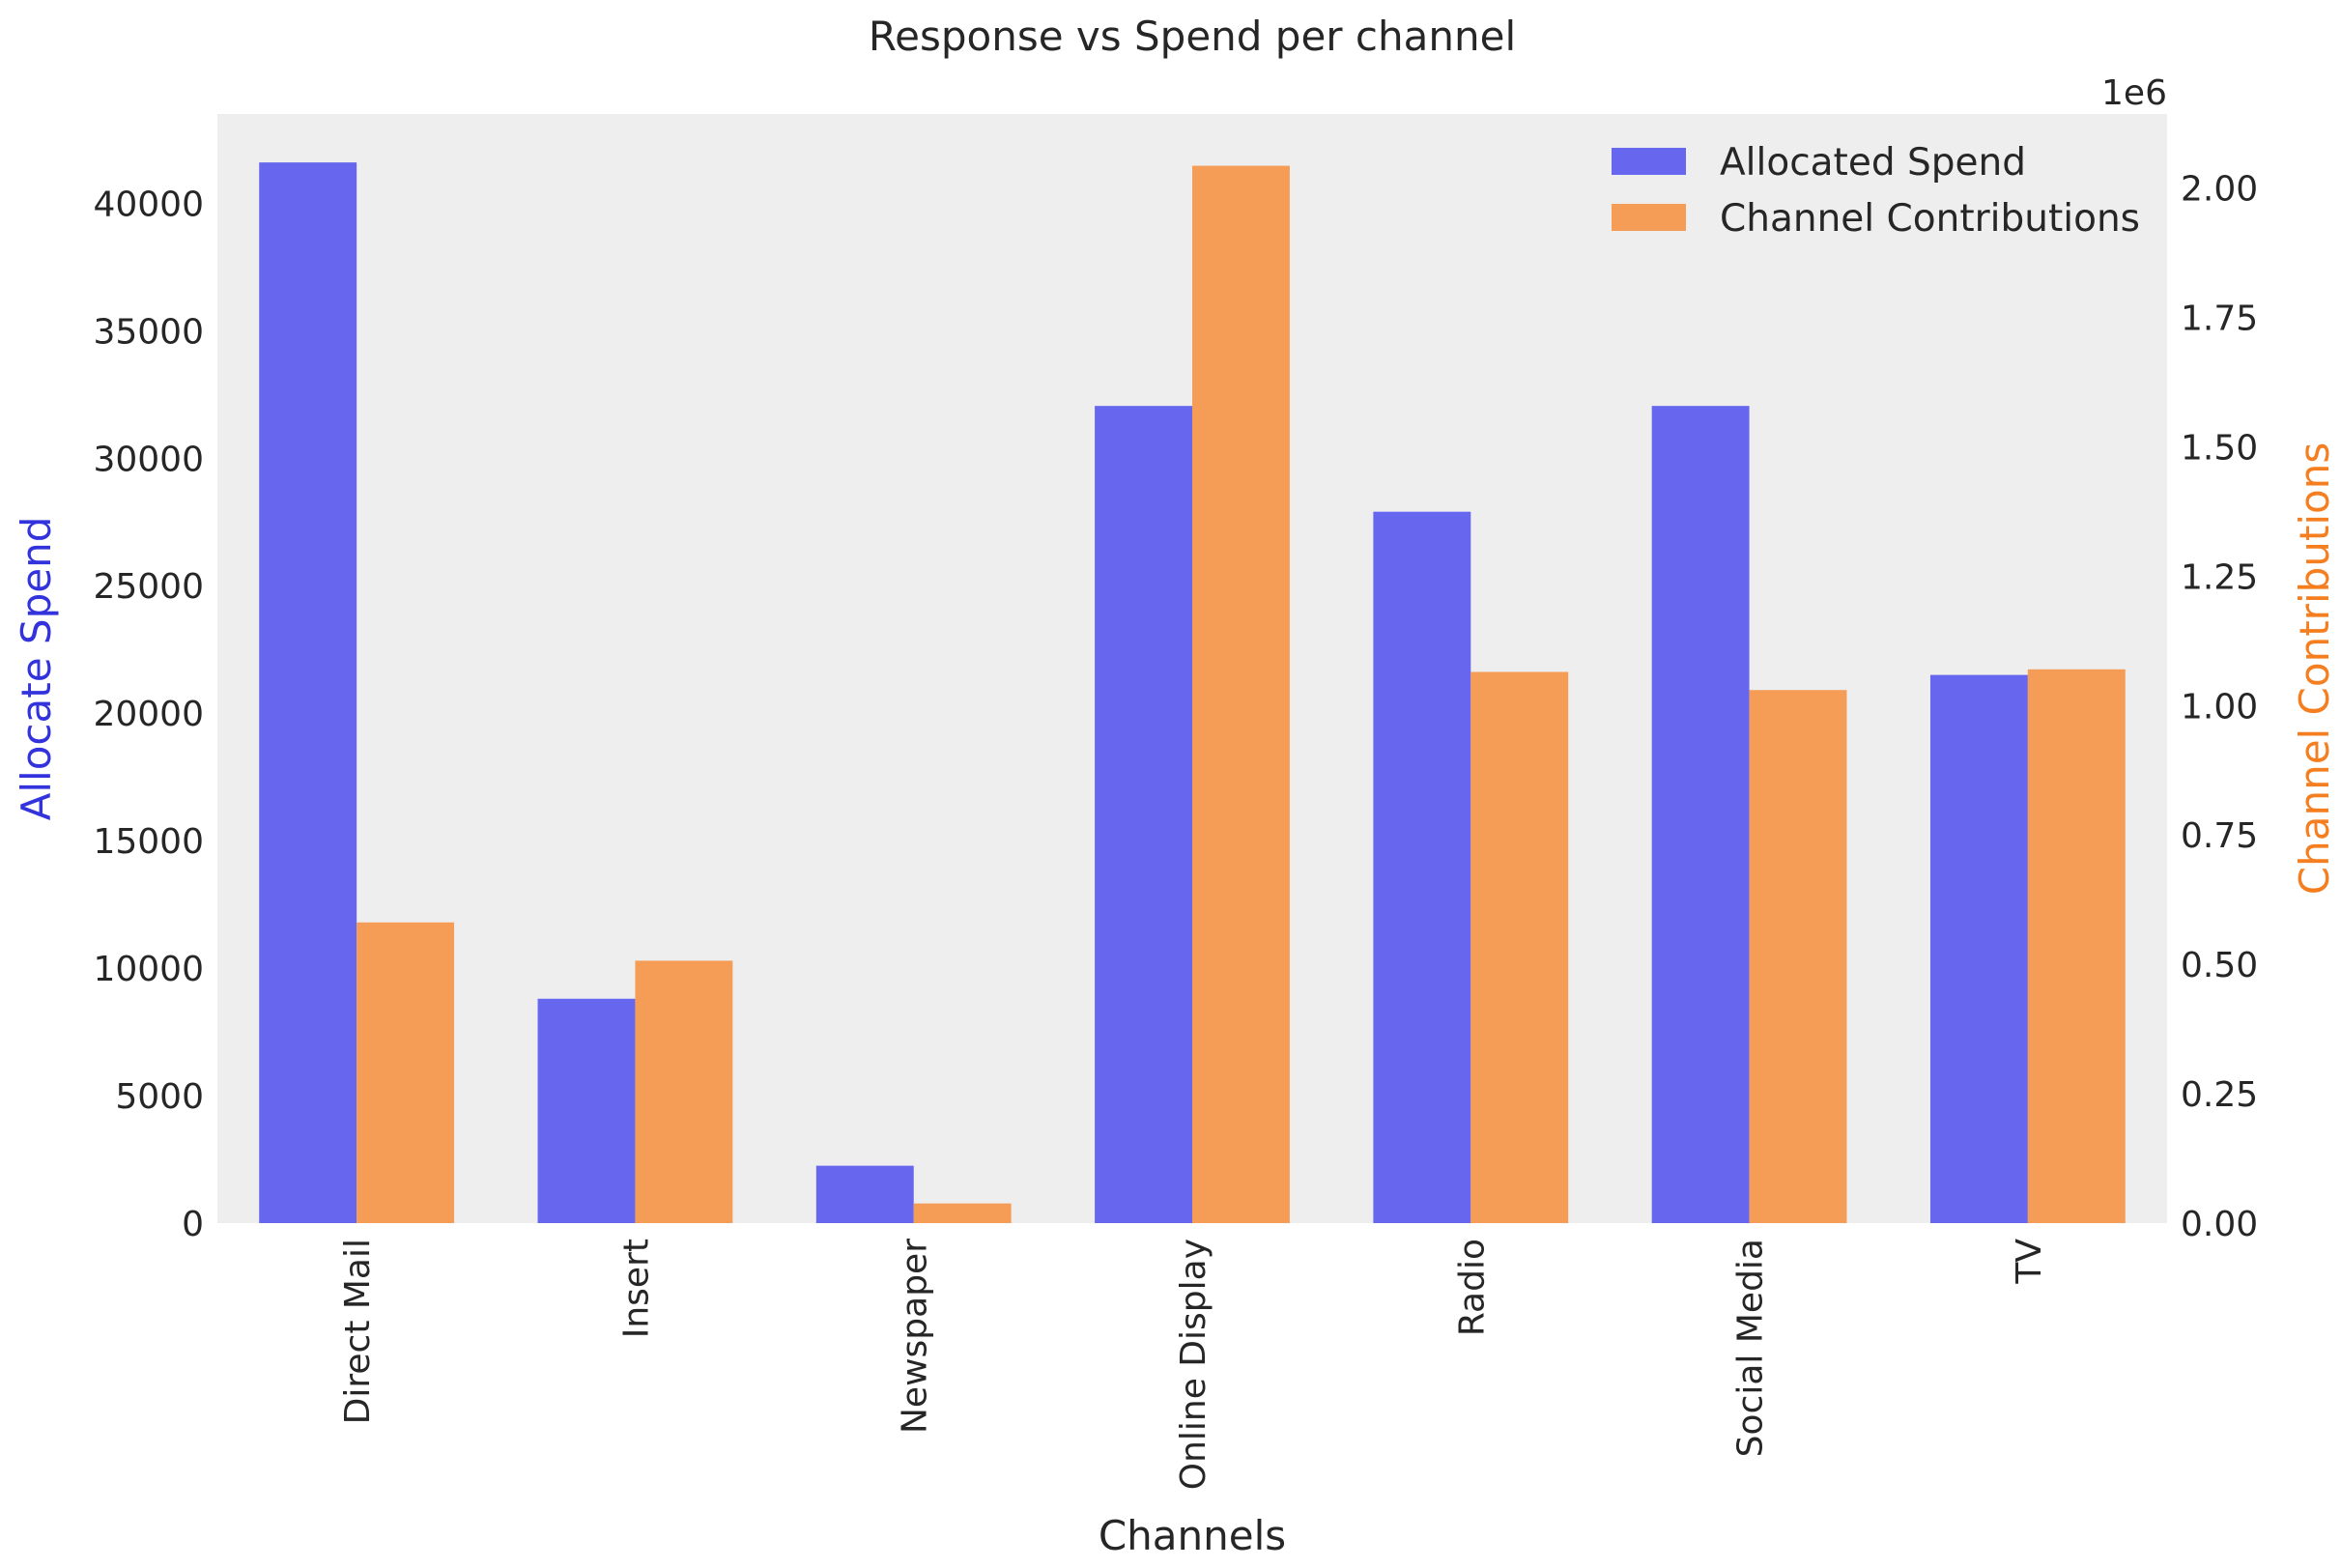 The width and height of the screenshot is (2341, 1568). Describe the element at coordinates (963, 1213) in the screenshot. I see `bar-channel-contributions-newspaper` at that location.